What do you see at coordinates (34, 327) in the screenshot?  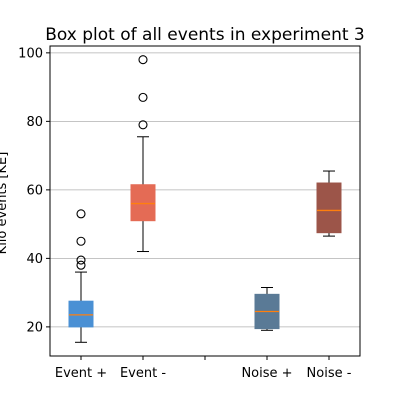 I see `y-tick-label: 20` at bounding box center [34, 327].